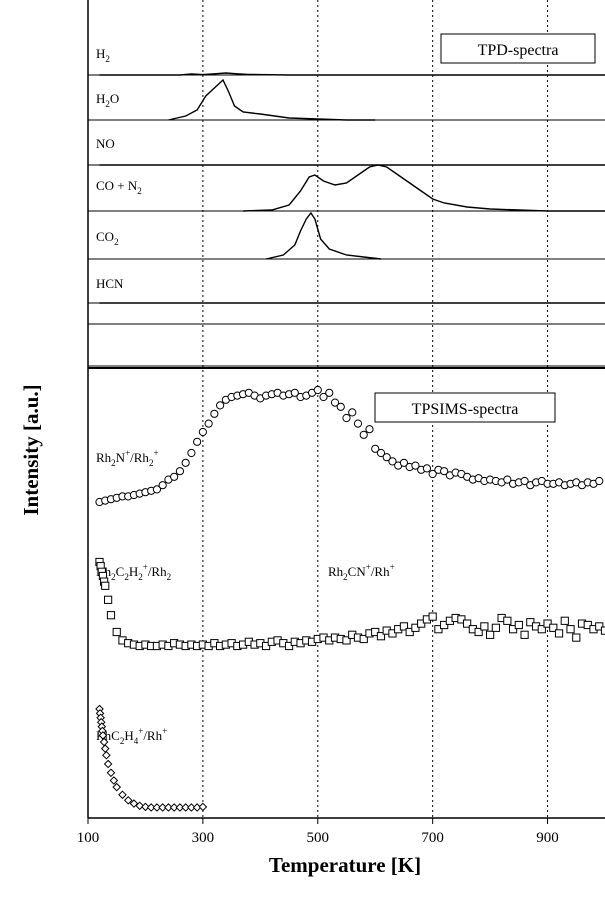 The image size is (605, 905). Describe the element at coordinates (345, 865) in the screenshot. I see `x-axis-title: Temperature [K]` at that location.